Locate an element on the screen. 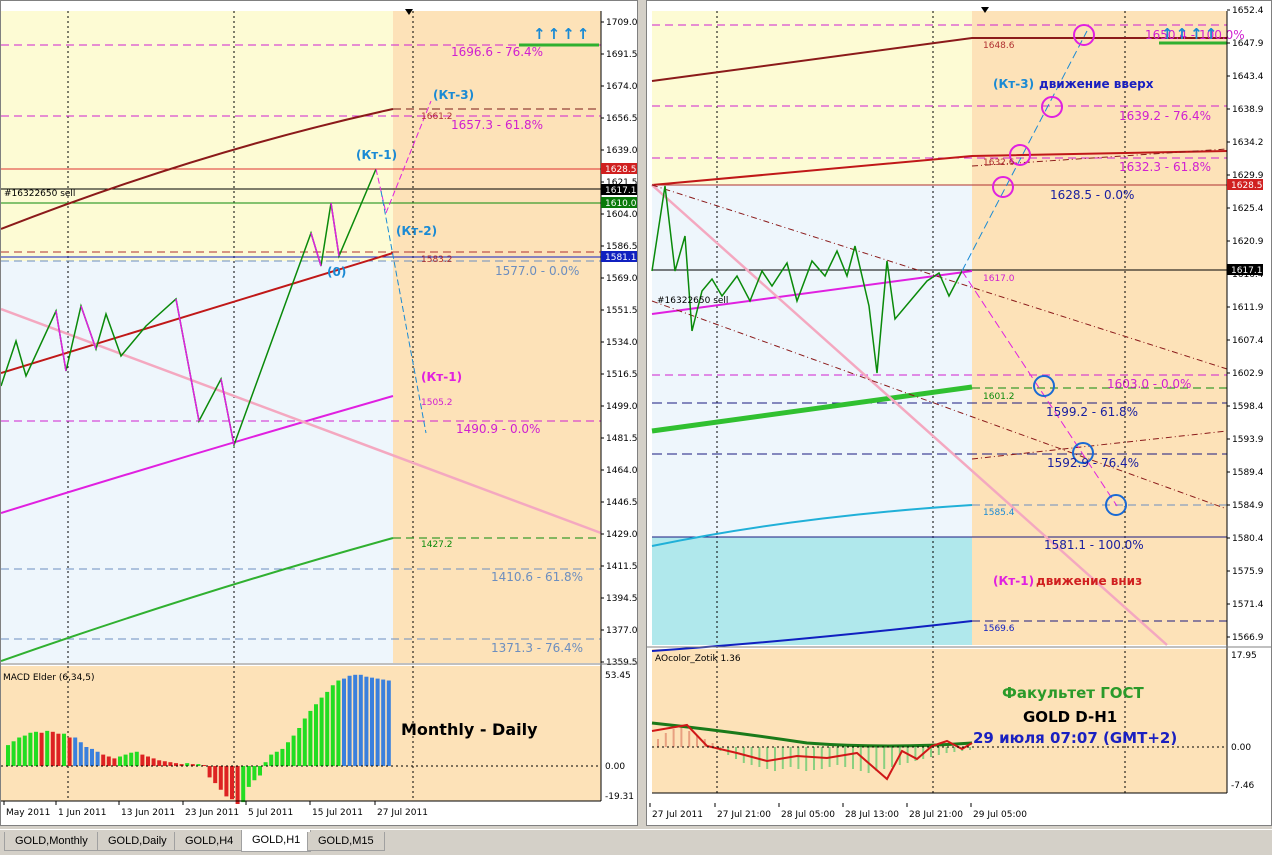 Image resolution: width=1272 pixels, height=855 pixels. price-tag-text: 1628.5 is located at coordinates (1247, 186).